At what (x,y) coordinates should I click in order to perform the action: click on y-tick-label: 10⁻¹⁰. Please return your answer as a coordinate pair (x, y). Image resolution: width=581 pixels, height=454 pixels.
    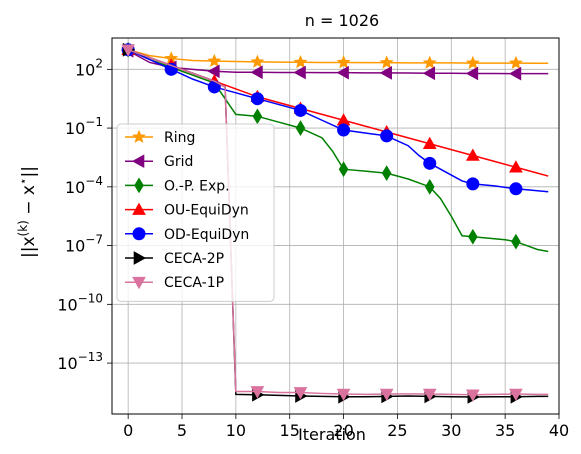
    Looking at the image, I should click on (80, 302).